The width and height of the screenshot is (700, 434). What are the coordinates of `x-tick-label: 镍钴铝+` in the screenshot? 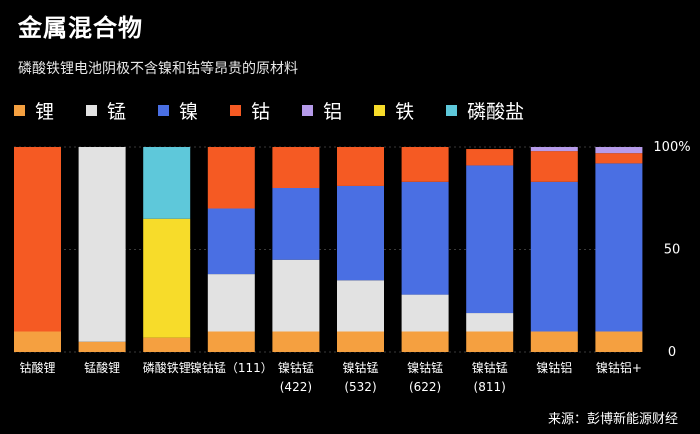 It's located at (619, 367).